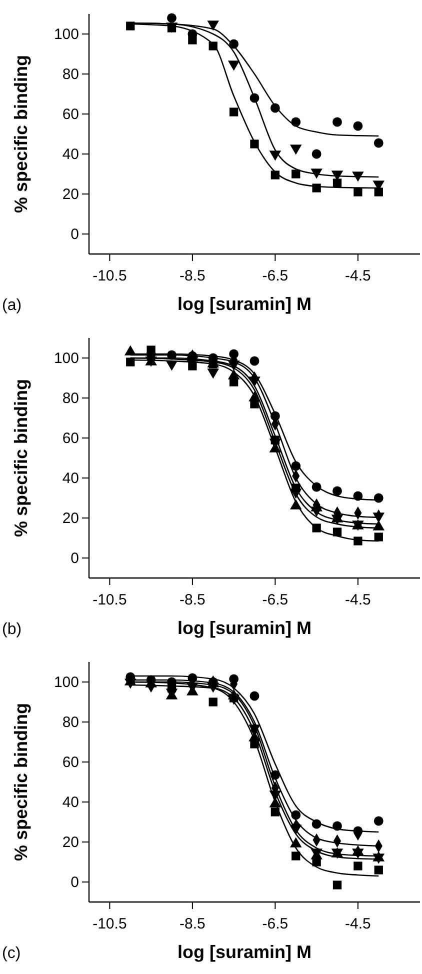 The image size is (422, 974). What do you see at coordinates (11, 953) in the screenshot?
I see `text: (c)` at bounding box center [11, 953].